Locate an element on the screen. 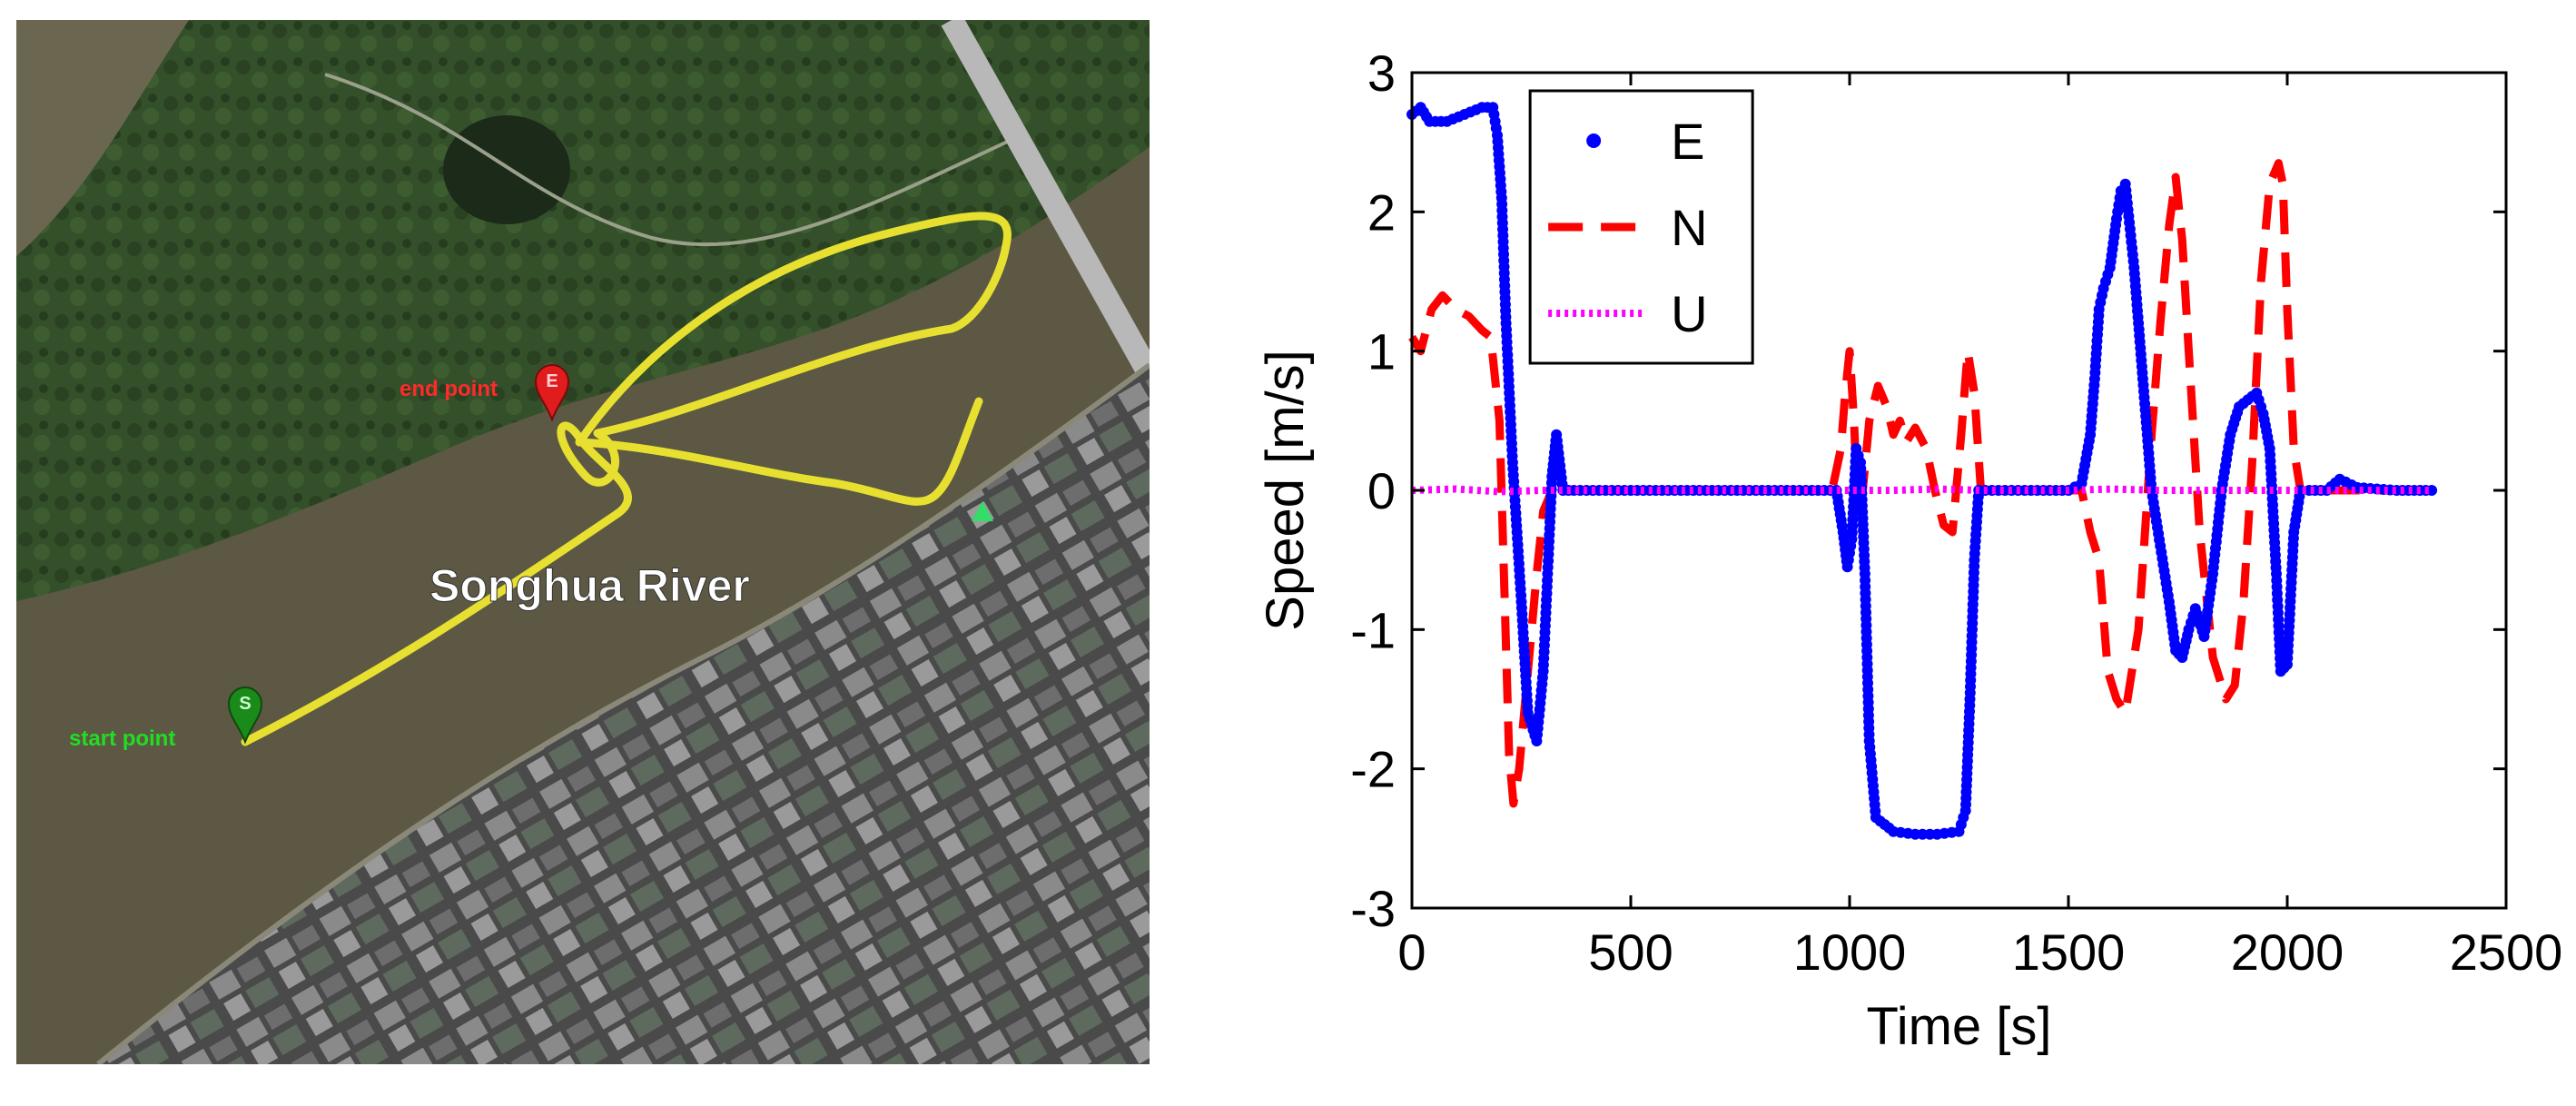 Image resolution: width=2576 pixels, height=1106 pixels. x-tick-label: 500 is located at coordinates (1630, 952).